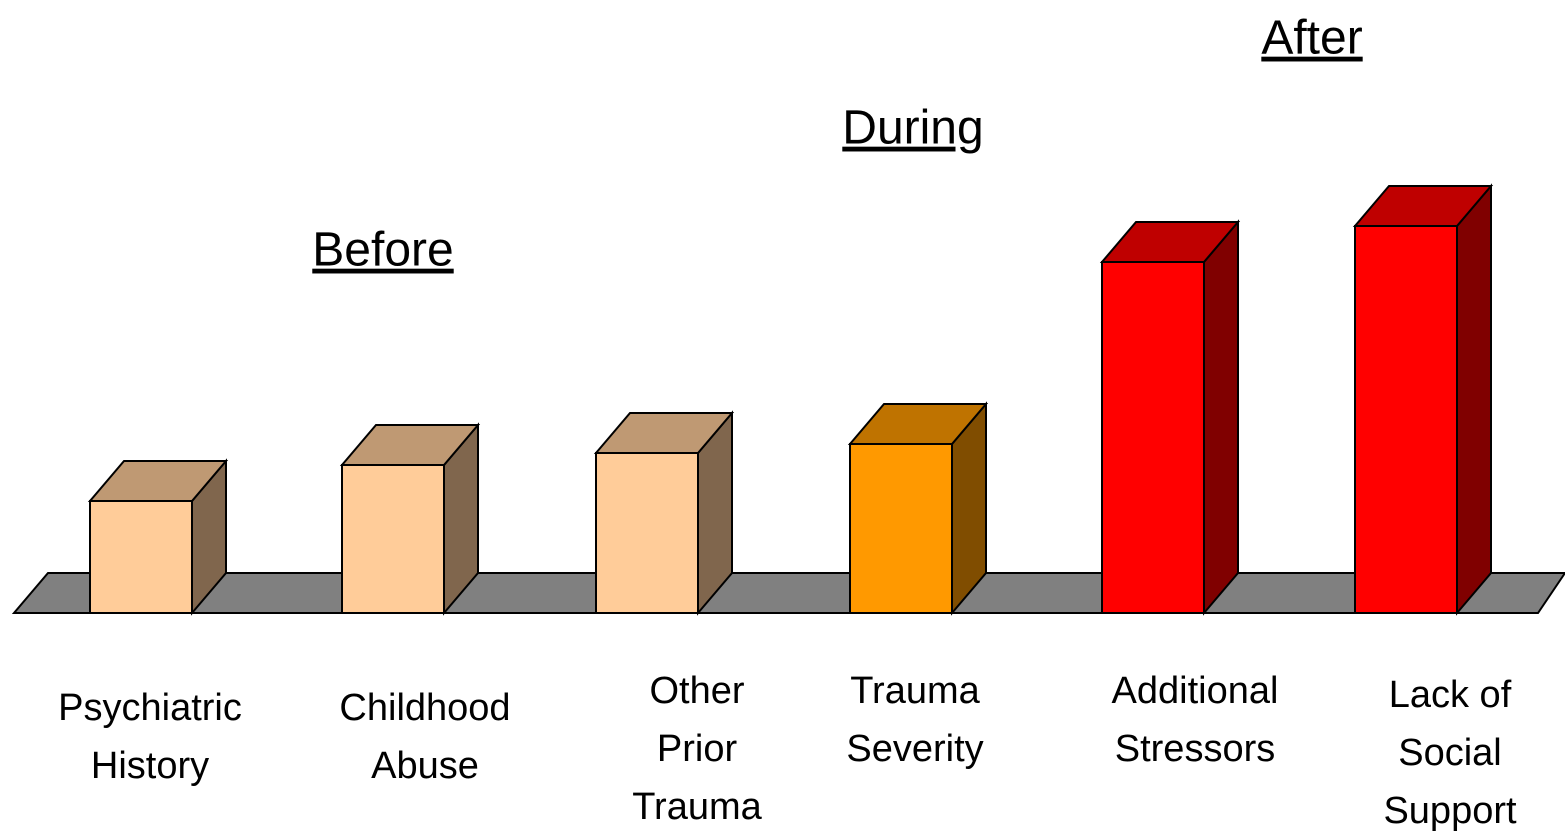 The image size is (1565, 839). Describe the element at coordinates (1195, 691) in the screenshot. I see `label-line: Additional` at that location.